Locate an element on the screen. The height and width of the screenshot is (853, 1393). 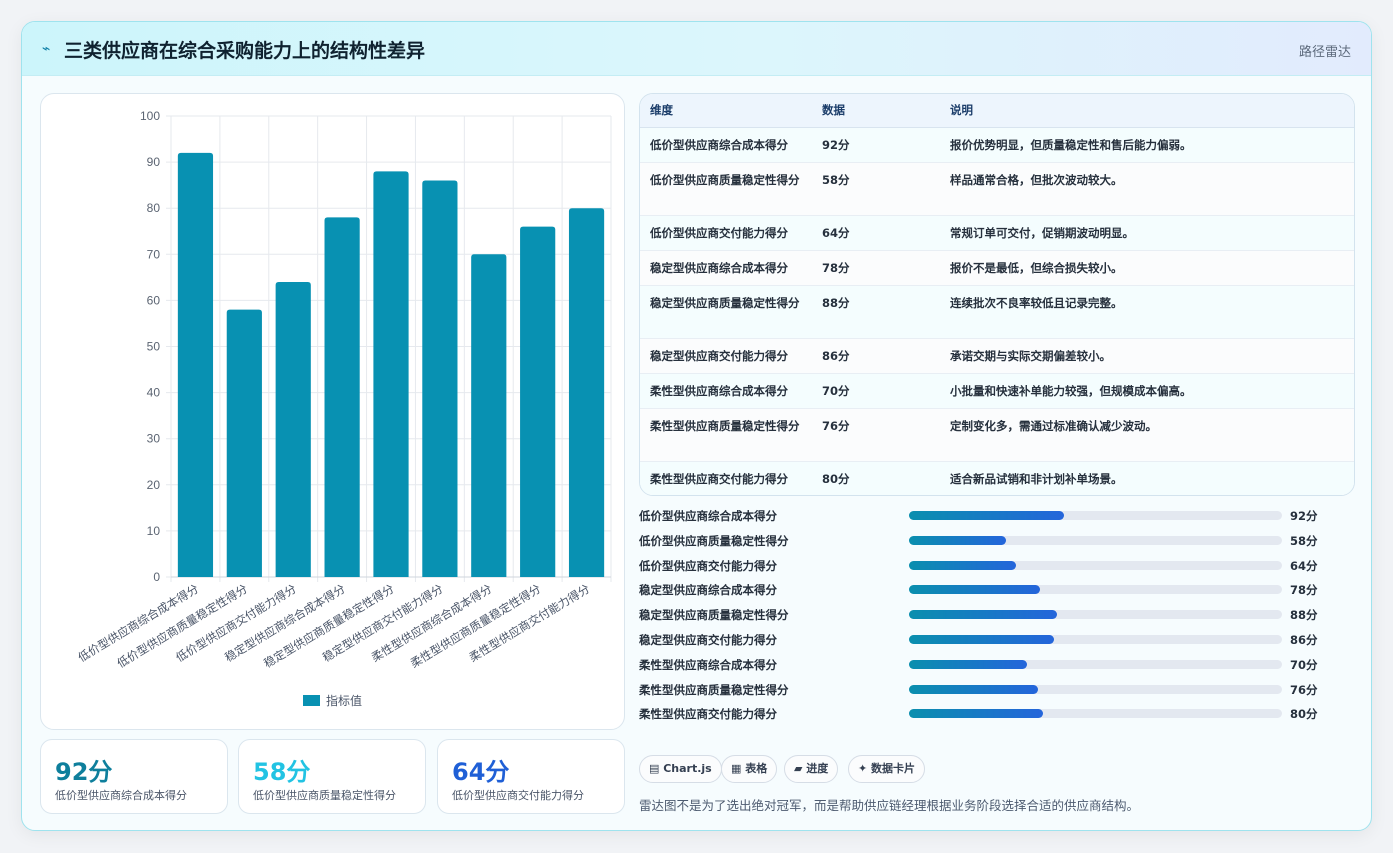
table-cell-value: 58分 is located at coordinates (876, 188).